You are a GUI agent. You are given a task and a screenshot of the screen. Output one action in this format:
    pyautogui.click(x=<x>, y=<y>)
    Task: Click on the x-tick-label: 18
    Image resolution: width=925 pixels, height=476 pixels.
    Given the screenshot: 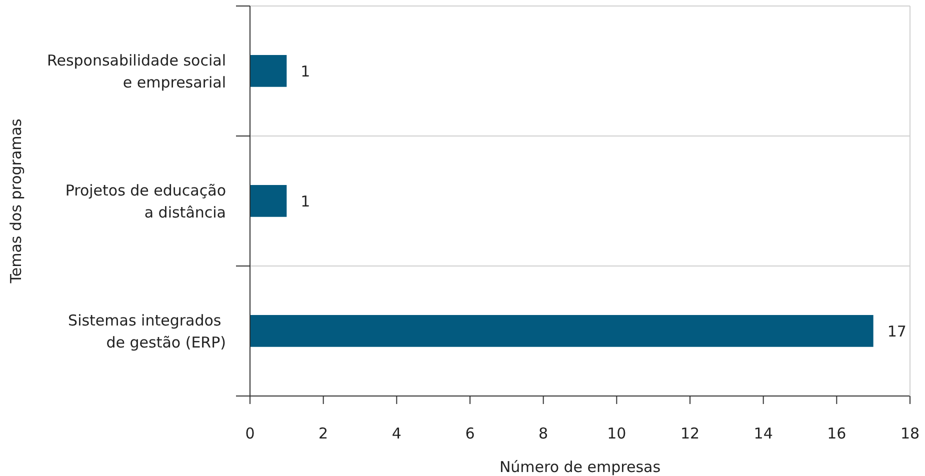 What is the action you would take?
    pyautogui.click(x=910, y=433)
    